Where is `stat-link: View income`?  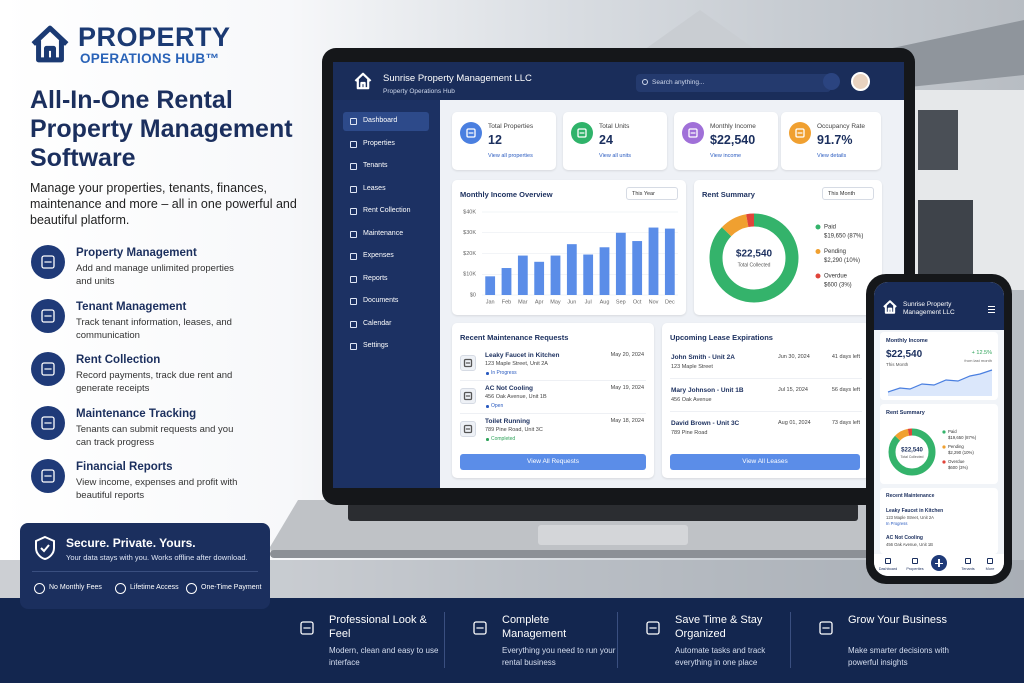
stat-link: View income is located at coordinates (726, 156).